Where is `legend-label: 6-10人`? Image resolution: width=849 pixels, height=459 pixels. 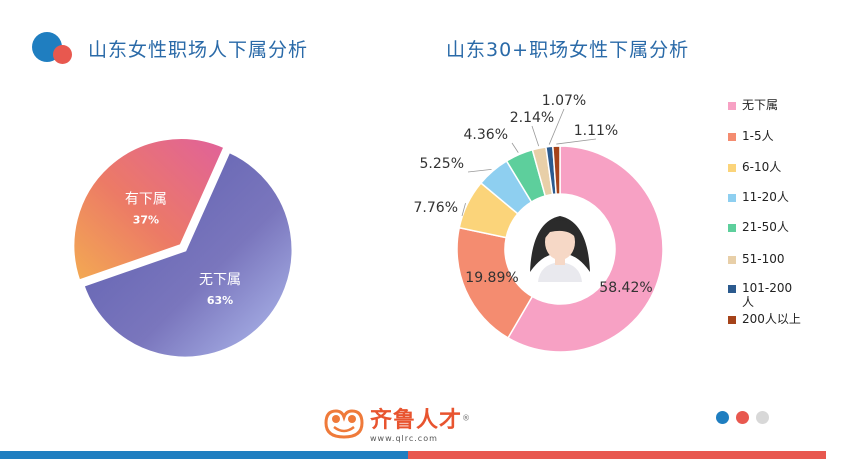 legend-label: 6-10人 is located at coordinates (762, 167).